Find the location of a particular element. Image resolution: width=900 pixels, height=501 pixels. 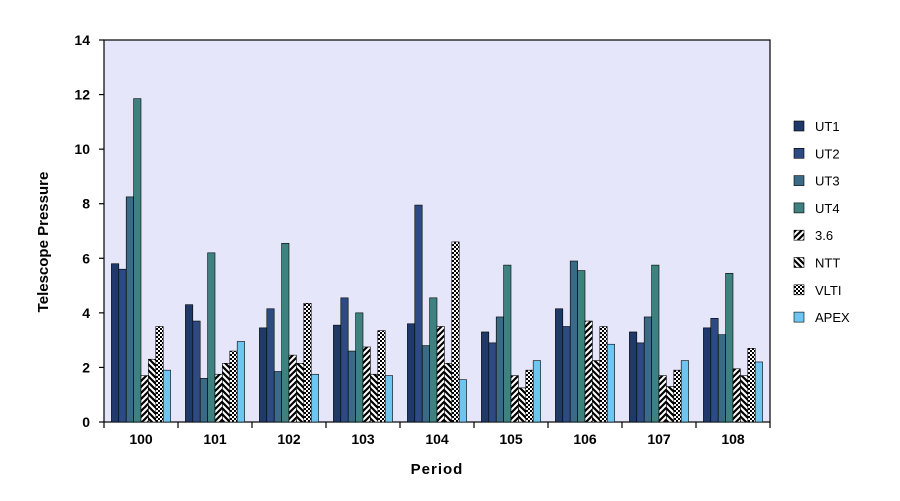

x-axis: 100 101 102 103 104 105 106 107 108 is located at coordinates (437, 434).